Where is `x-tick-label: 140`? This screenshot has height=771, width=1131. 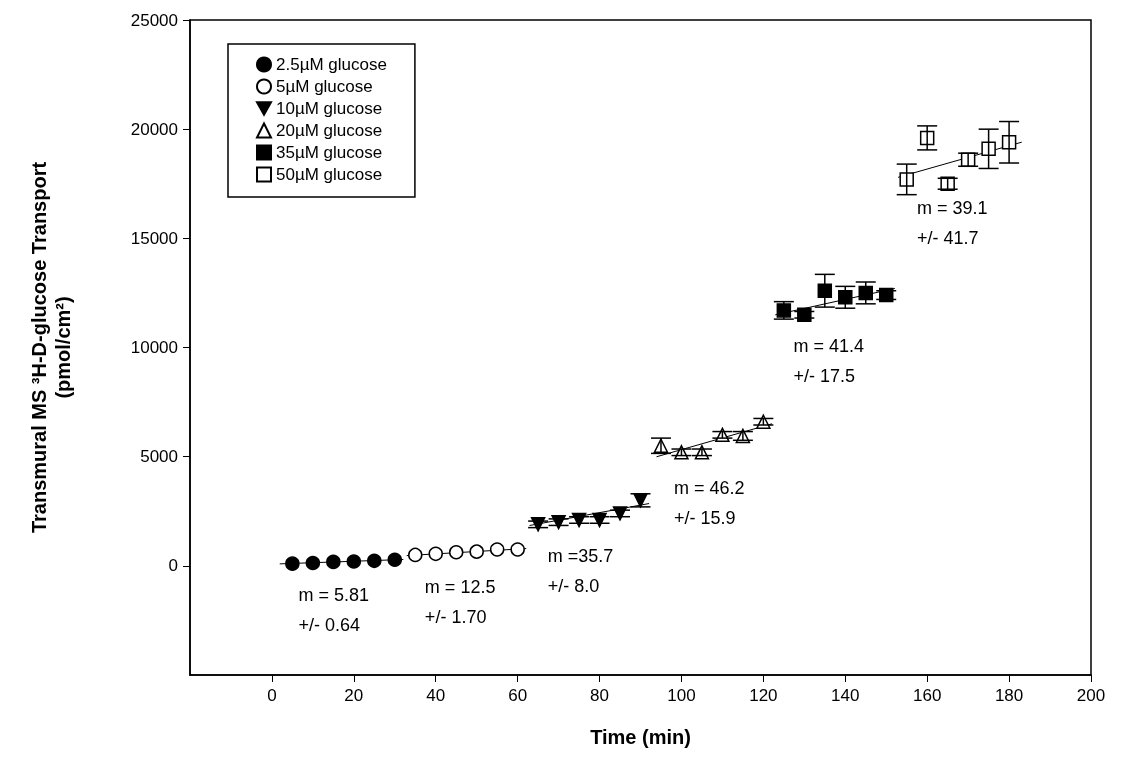
x-tick-label: 140 is located at coordinates (845, 695).